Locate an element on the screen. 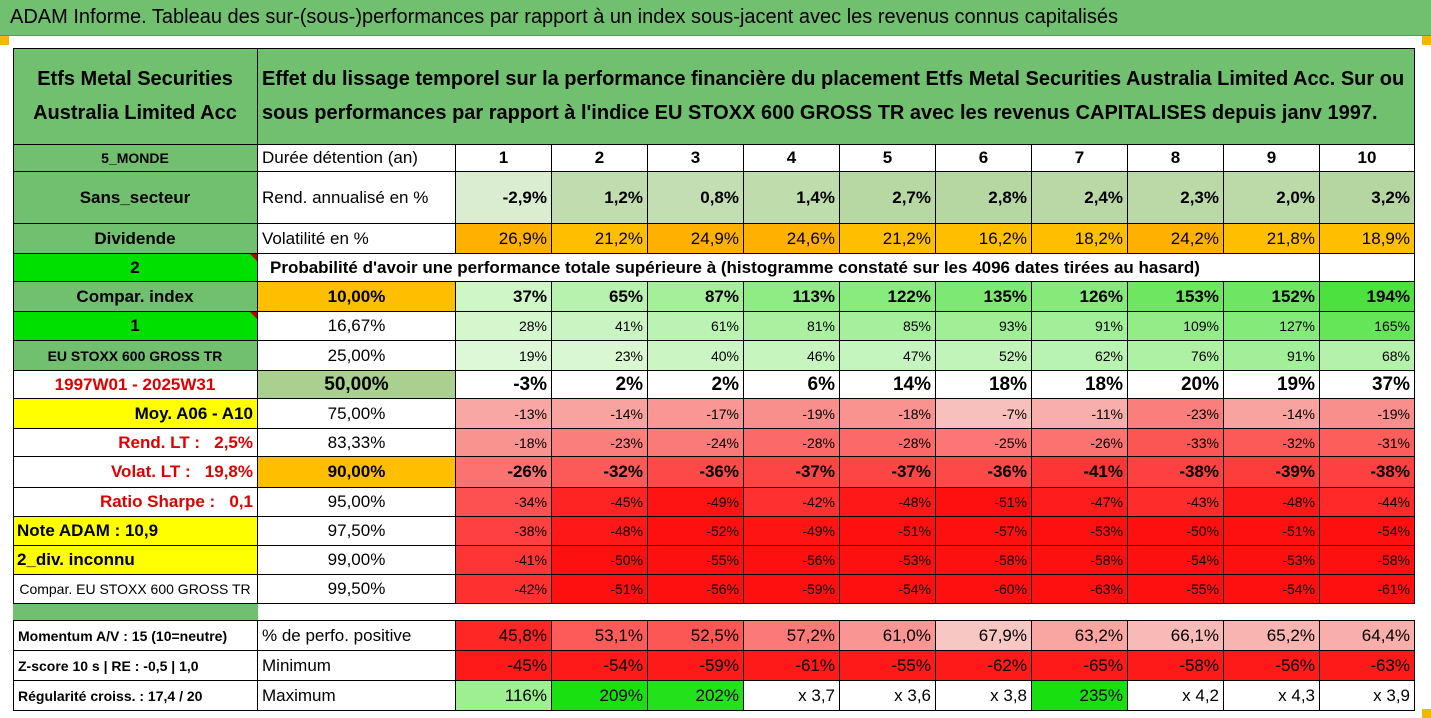  percentile-cell: -11% is located at coordinates (1080, 414).